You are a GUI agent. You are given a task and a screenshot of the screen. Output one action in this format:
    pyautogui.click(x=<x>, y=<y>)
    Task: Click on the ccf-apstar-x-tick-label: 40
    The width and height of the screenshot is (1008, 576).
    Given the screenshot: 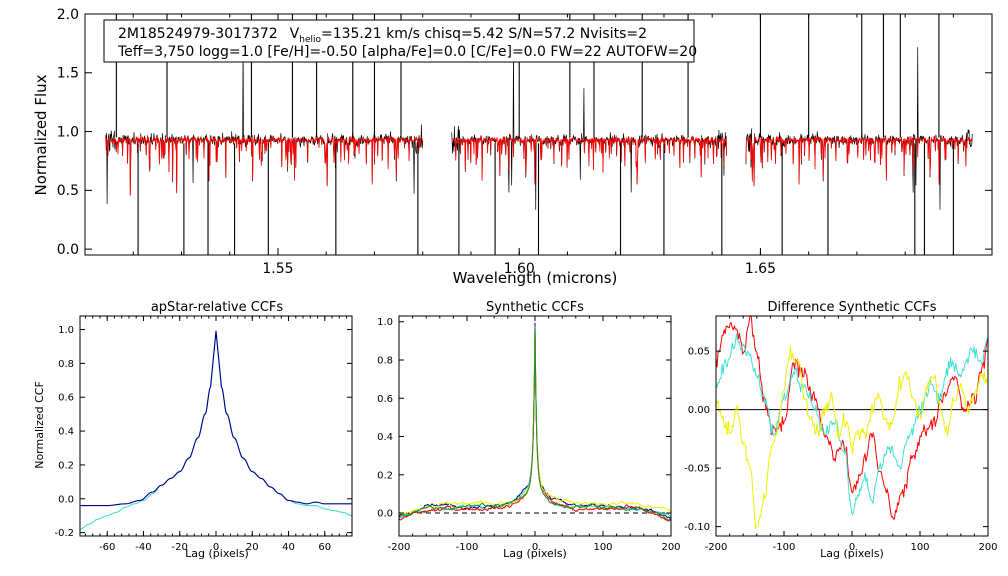 What is the action you would take?
    pyautogui.click(x=288, y=547)
    